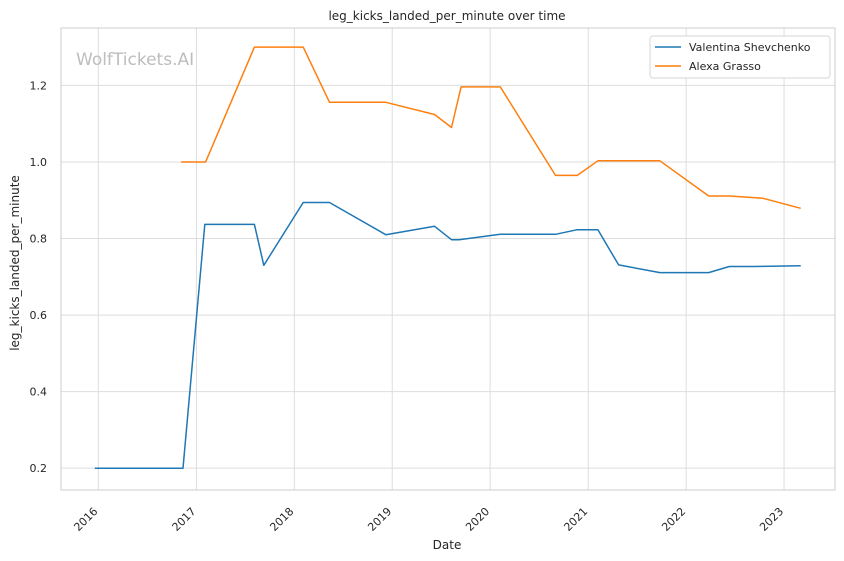  What do you see at coordinates (39, 162) in the screenshot?
I see `y-tick-label: 1.0` at bounding box center [39, 162].